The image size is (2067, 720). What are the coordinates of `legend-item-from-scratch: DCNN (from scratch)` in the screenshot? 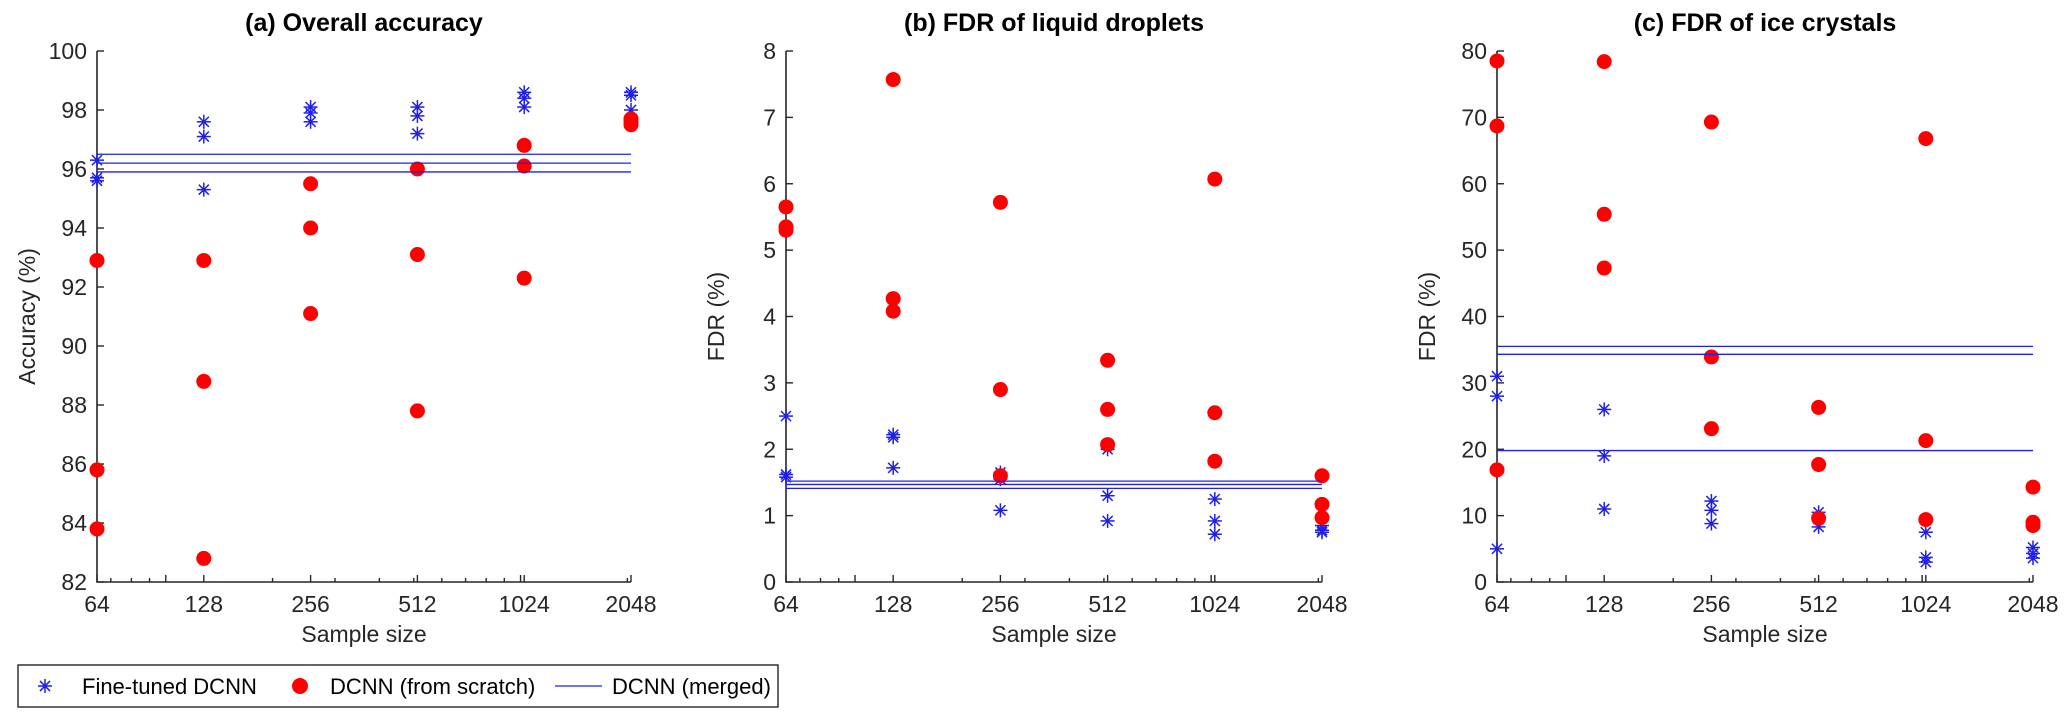 It's located at (413, 686).